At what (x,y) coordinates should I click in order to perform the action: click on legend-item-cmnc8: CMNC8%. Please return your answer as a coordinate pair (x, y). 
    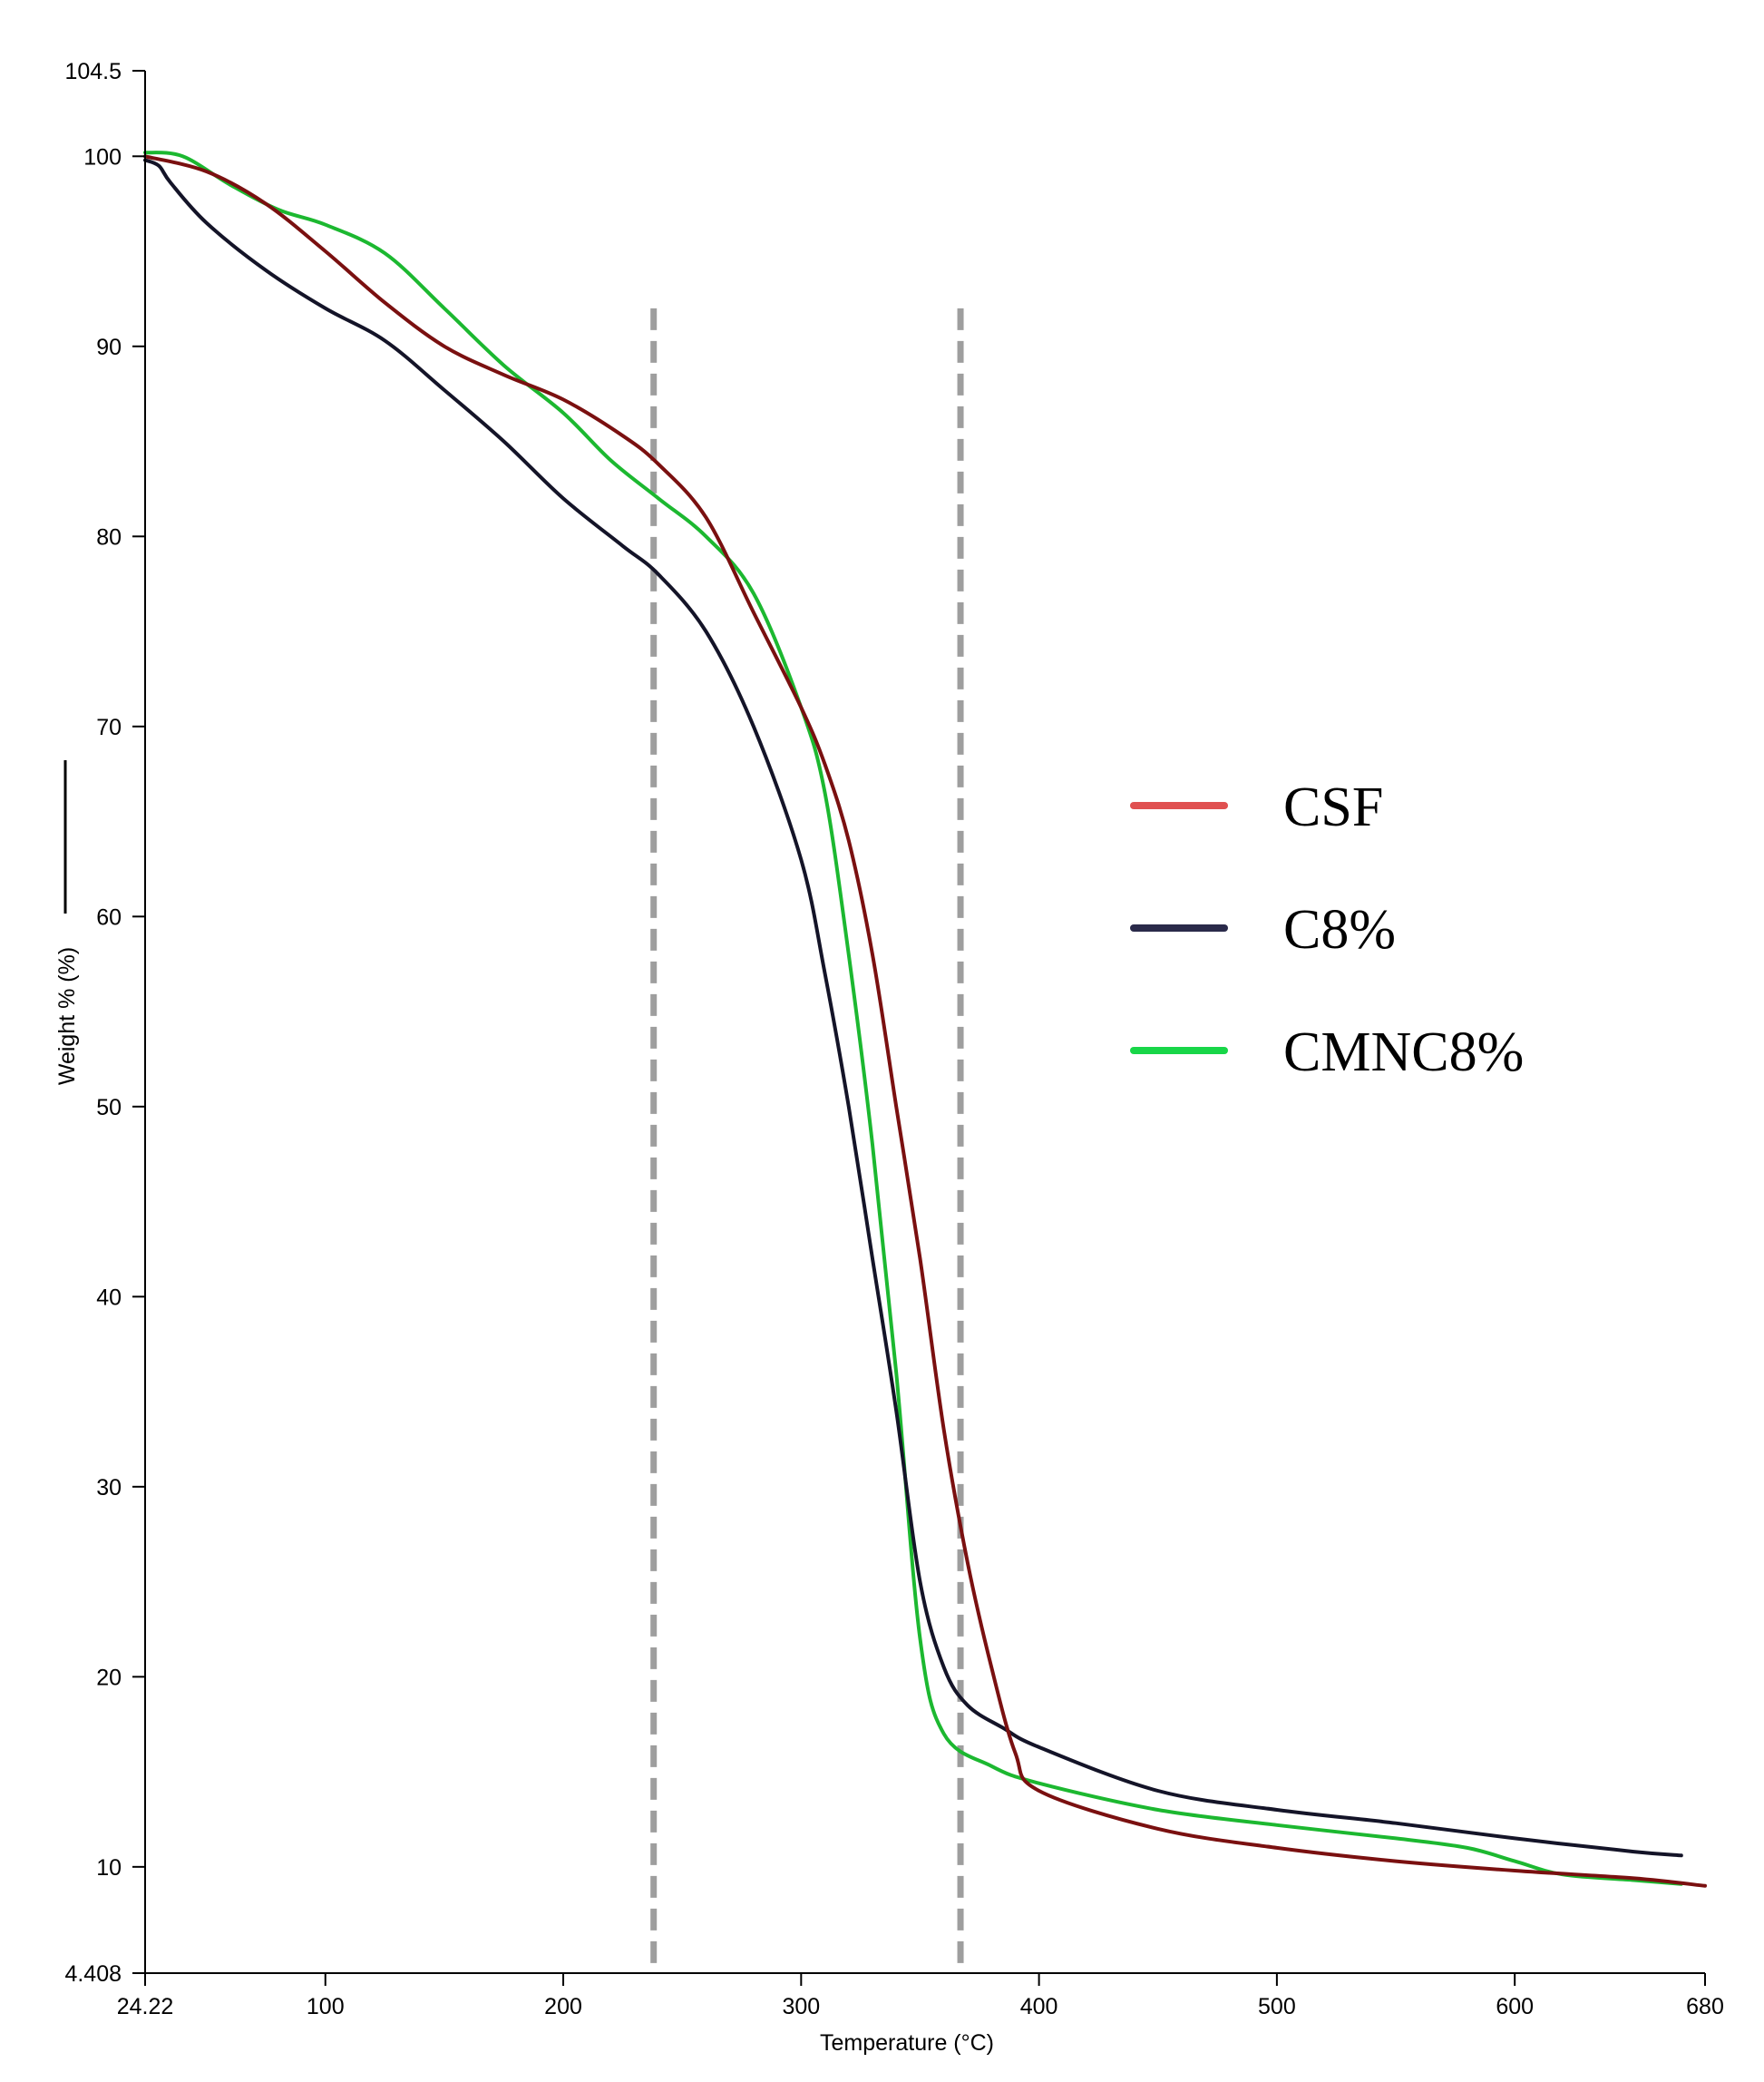
    Looking at the image, I should click on (1327, 1052).